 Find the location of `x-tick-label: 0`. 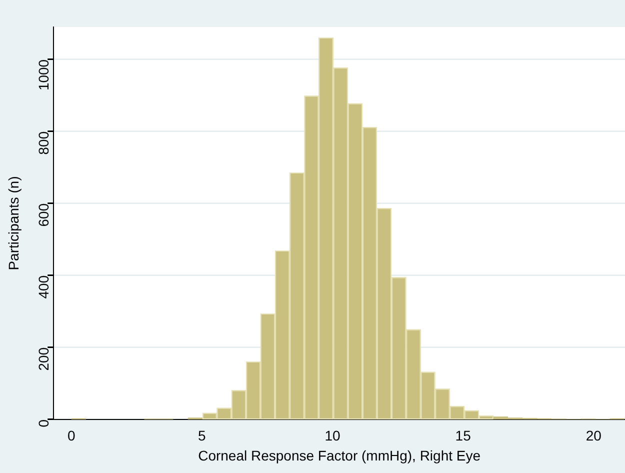

x-tick-label: 0 is located at coordinates (71, 436).